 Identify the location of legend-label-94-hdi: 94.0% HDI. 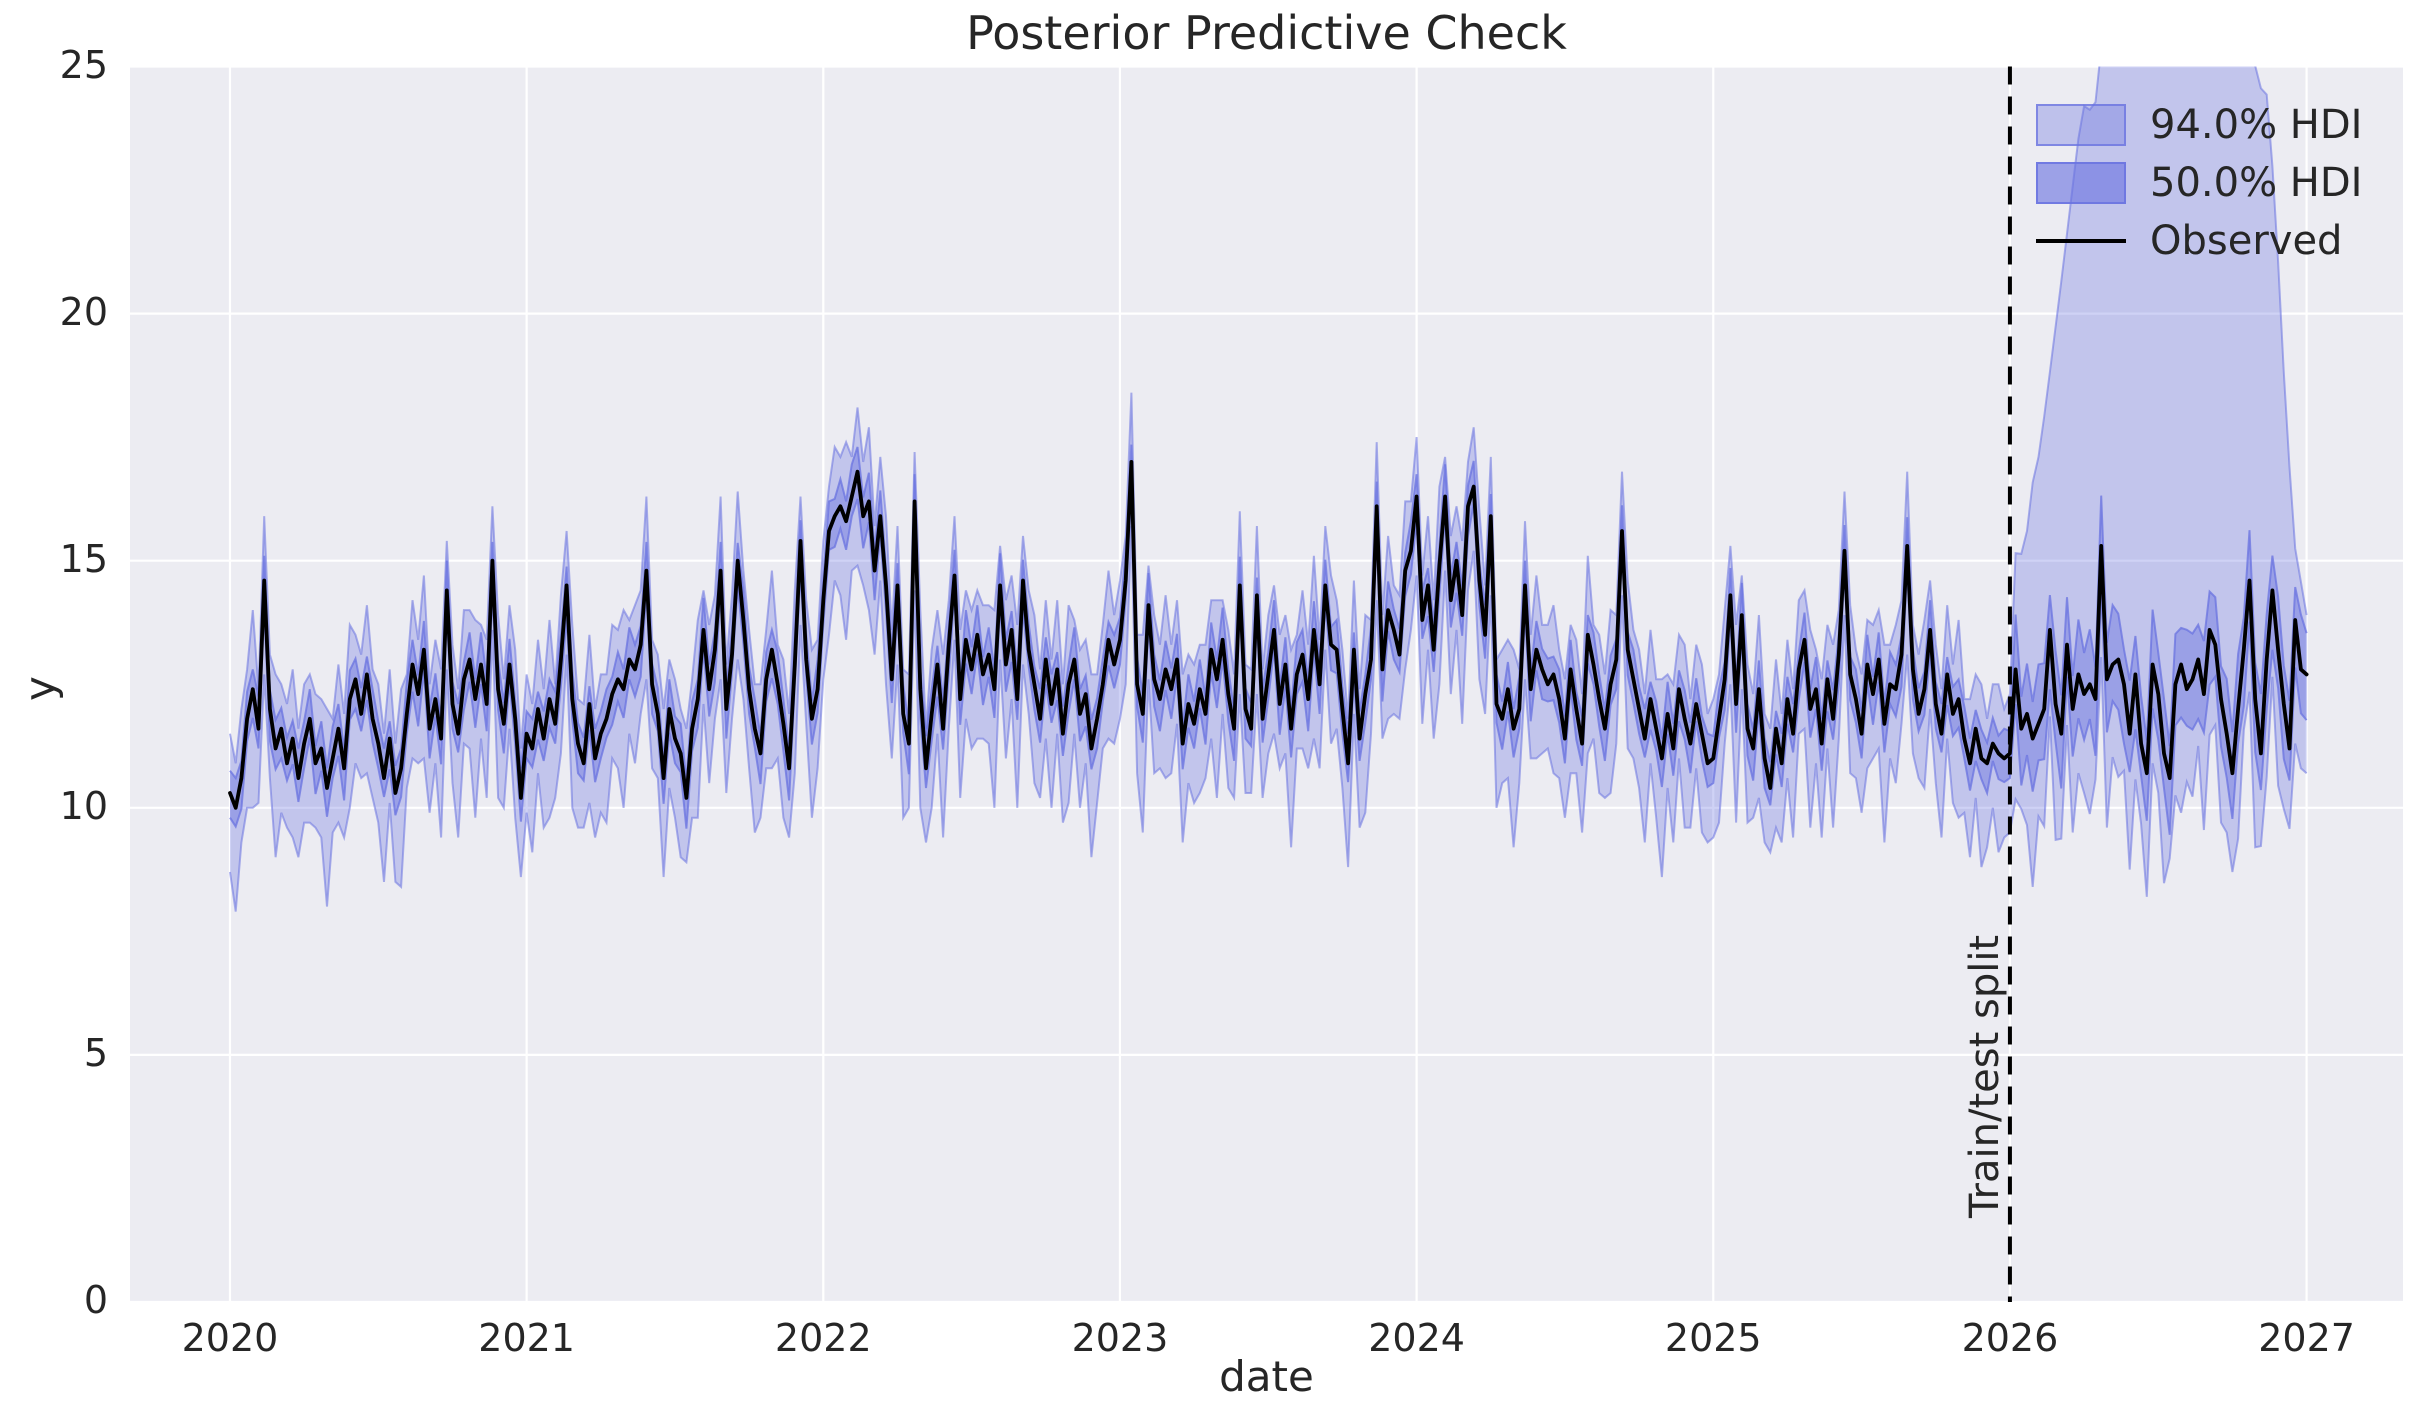
(2256, 125).